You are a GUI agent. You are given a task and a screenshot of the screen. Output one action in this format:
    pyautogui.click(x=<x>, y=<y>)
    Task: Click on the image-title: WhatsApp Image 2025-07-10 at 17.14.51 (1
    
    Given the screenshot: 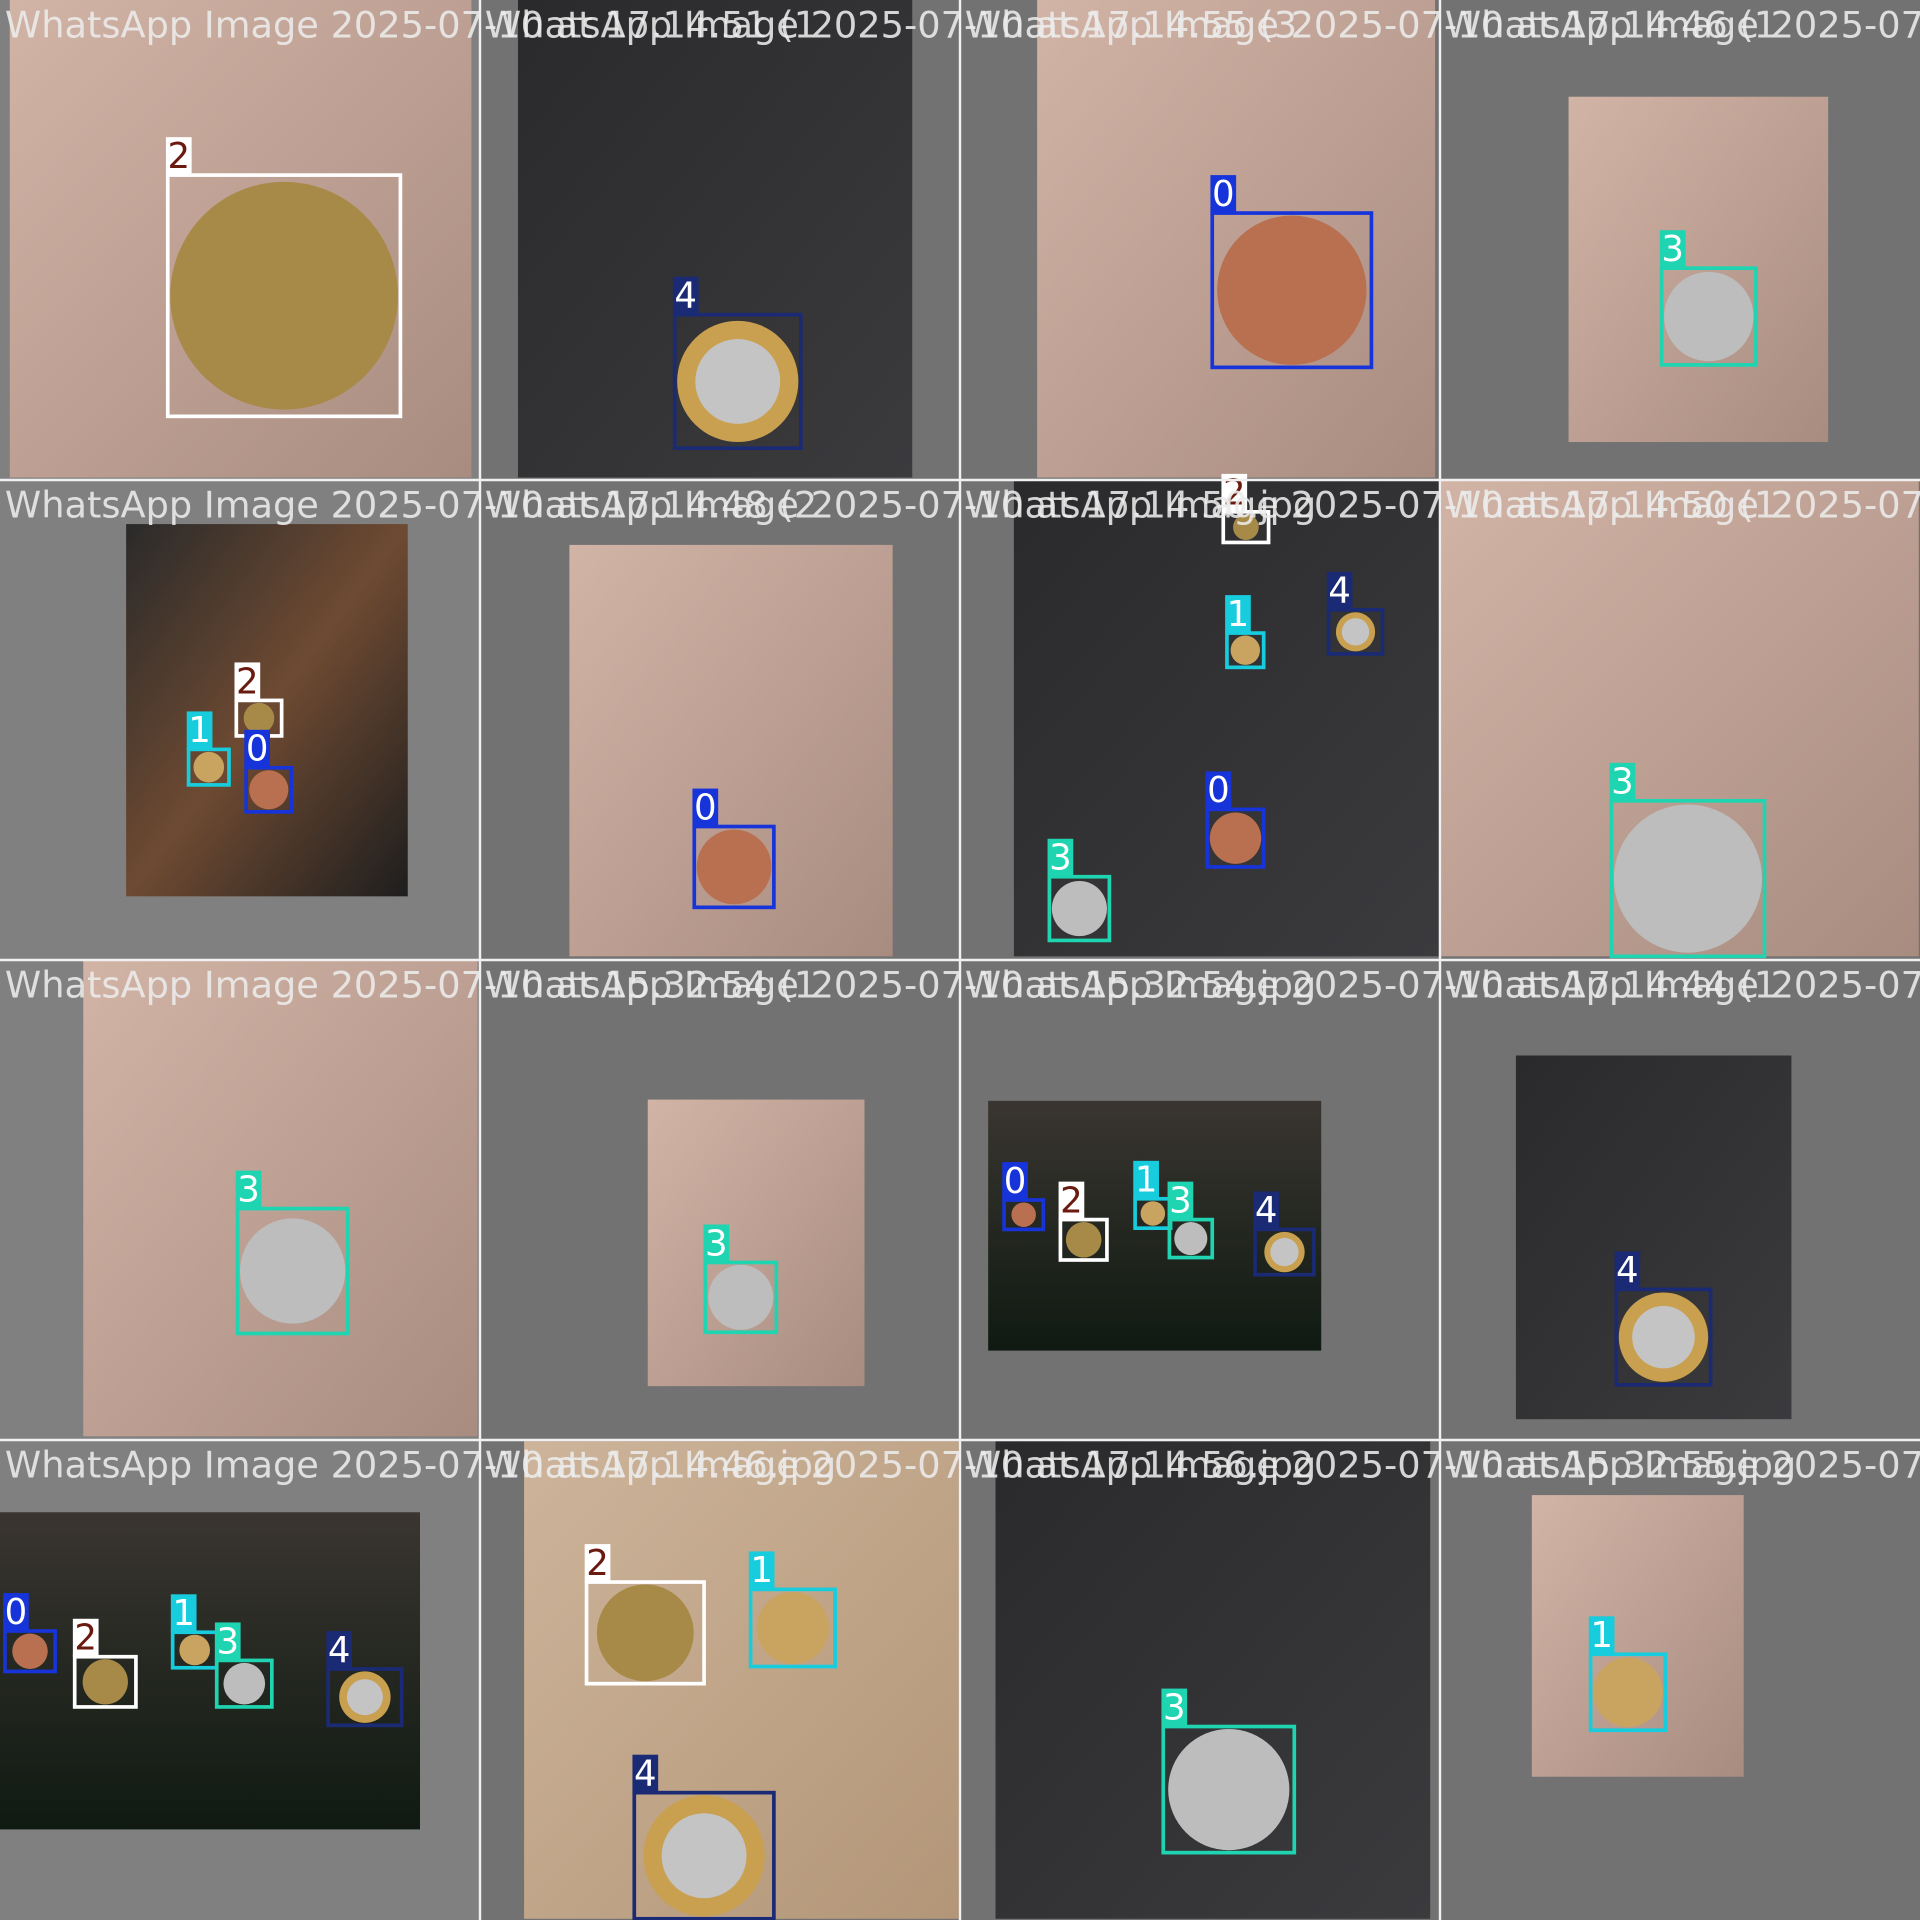 What is the action you would take?
    pyautogui.click(x=411, y=24)
    